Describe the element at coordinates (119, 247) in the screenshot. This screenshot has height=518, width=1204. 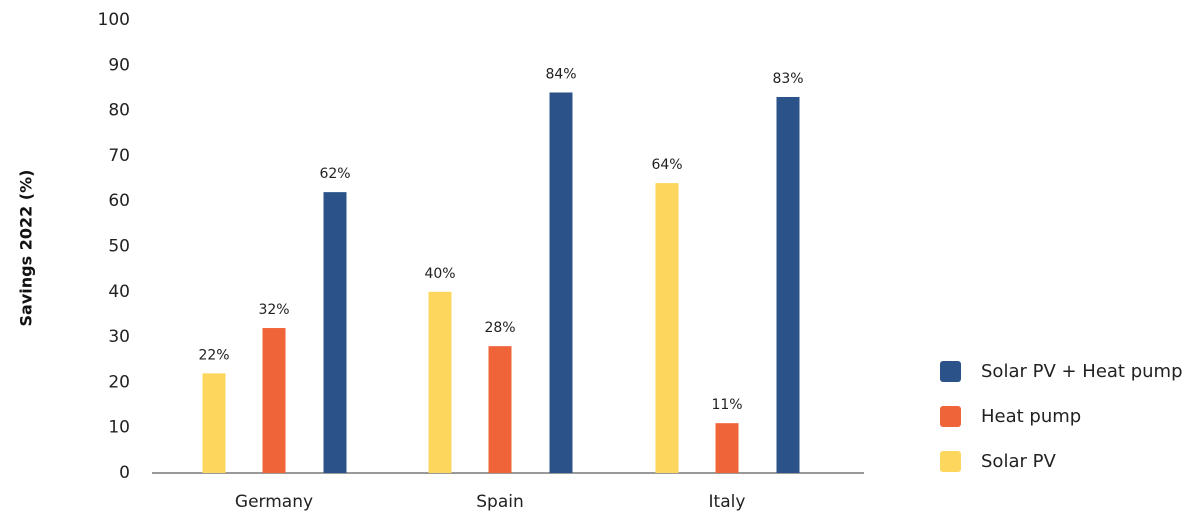
I see `y-tick-label: 50` at that location.